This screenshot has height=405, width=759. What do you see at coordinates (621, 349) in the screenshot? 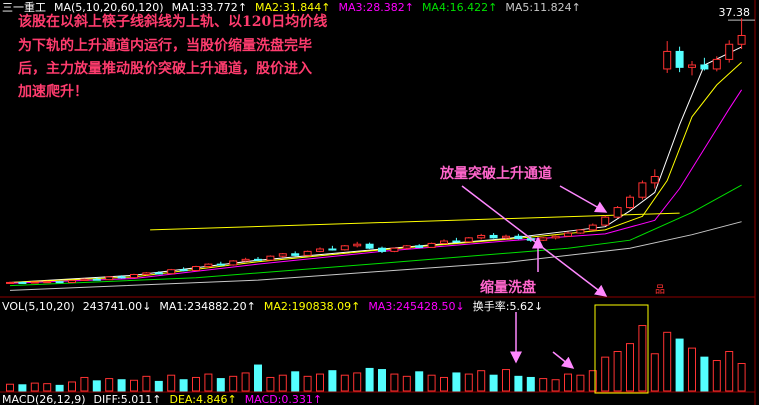
I see `highlight-box` at bounding box center [621, 349].